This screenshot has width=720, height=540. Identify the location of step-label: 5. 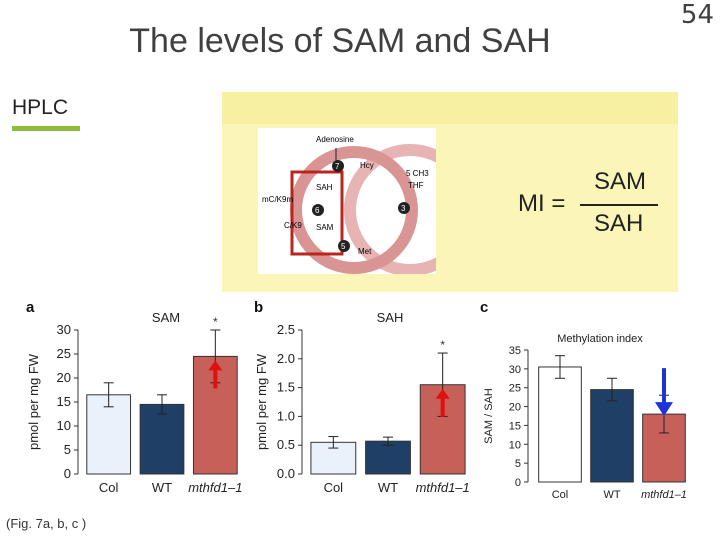
(343, 246).